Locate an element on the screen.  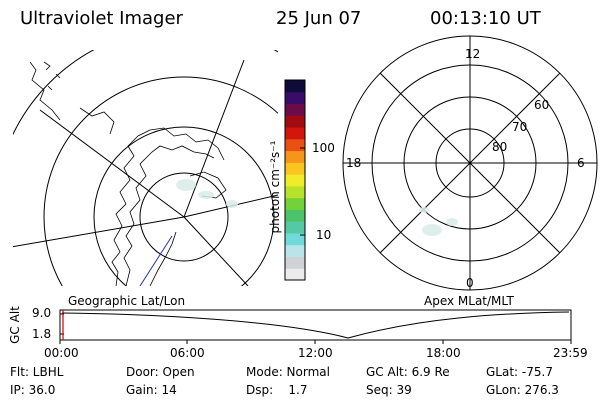
apex-panel-label: Apex MLat/MLT is located at coordinates (469, 301).